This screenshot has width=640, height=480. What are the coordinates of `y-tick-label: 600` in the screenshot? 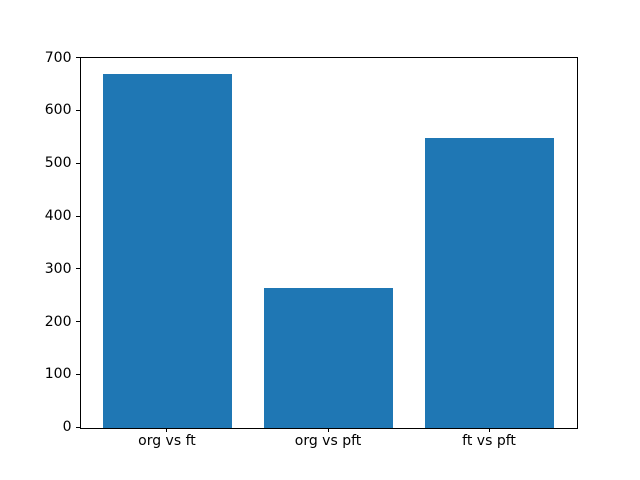 It's located at (58, 110).